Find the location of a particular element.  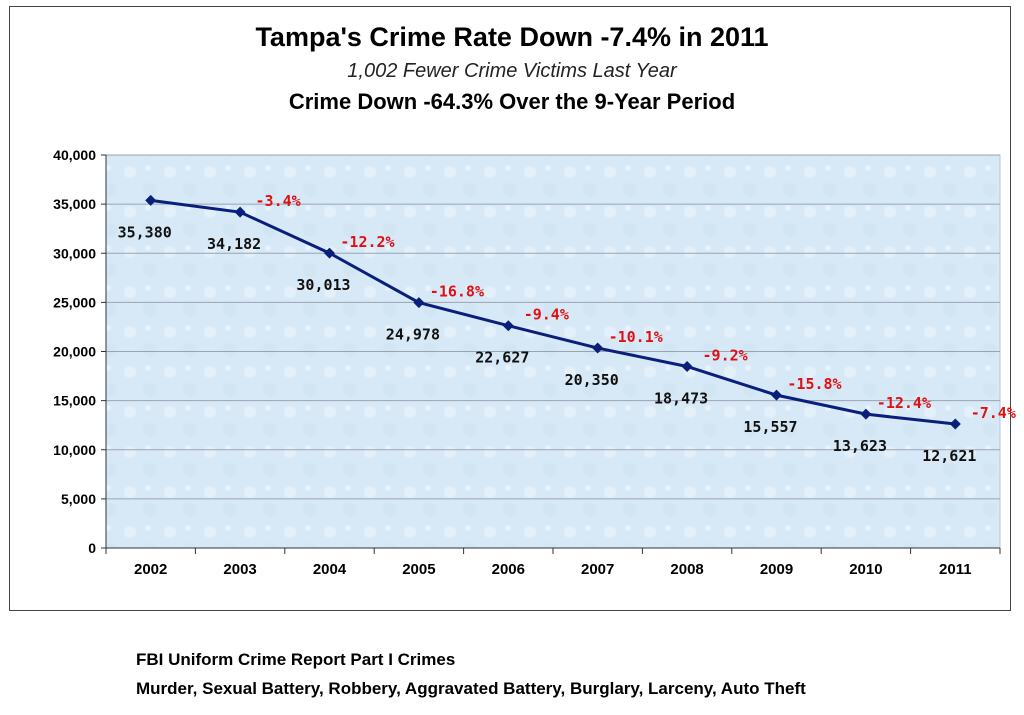

chart-subtitle: 1,002 Fewer Crime Victims Last Year is located at coordinates (512, 71).